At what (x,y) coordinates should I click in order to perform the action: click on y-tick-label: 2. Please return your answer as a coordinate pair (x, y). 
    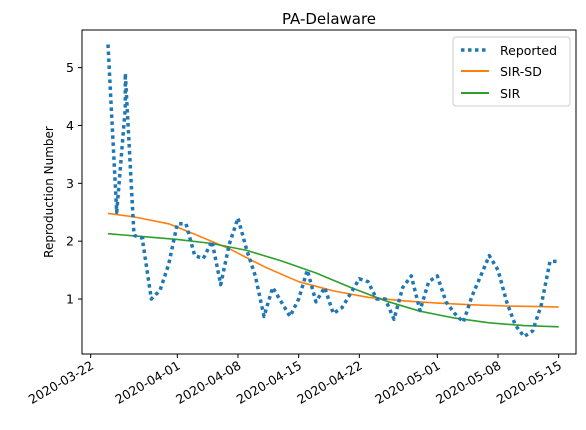
    Looking at the image, I should click on (70, 241).